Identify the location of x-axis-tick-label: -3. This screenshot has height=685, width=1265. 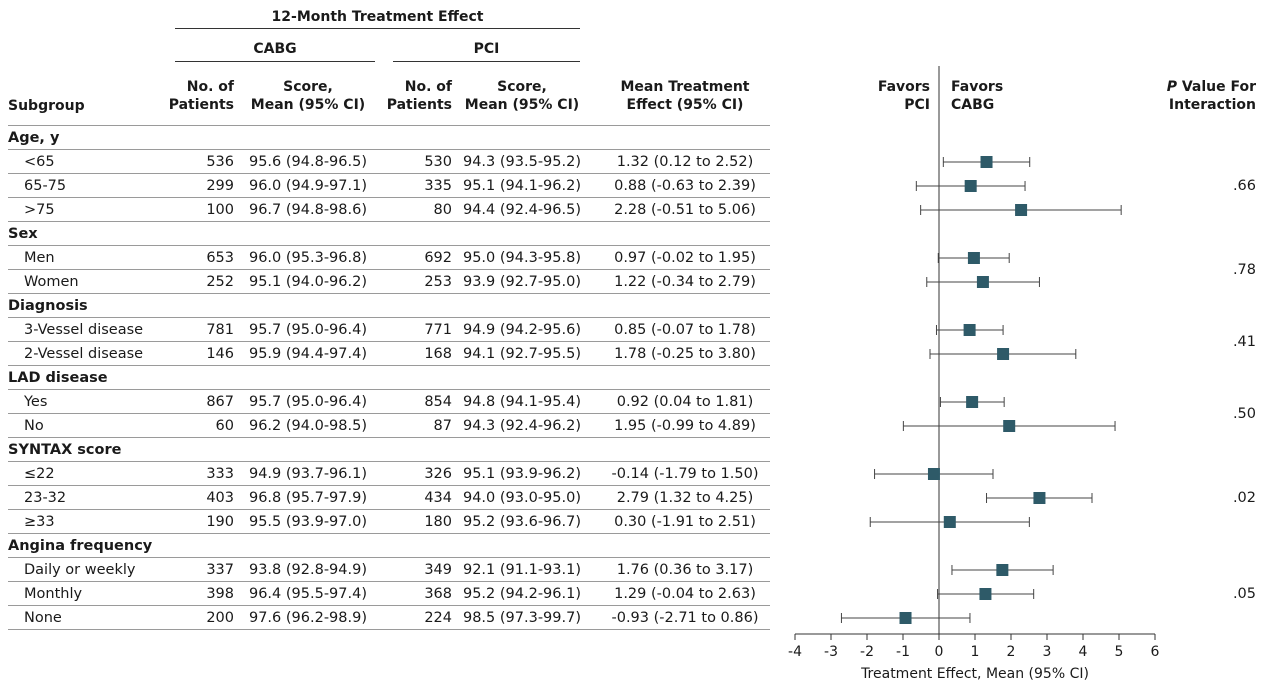
(831, 652).